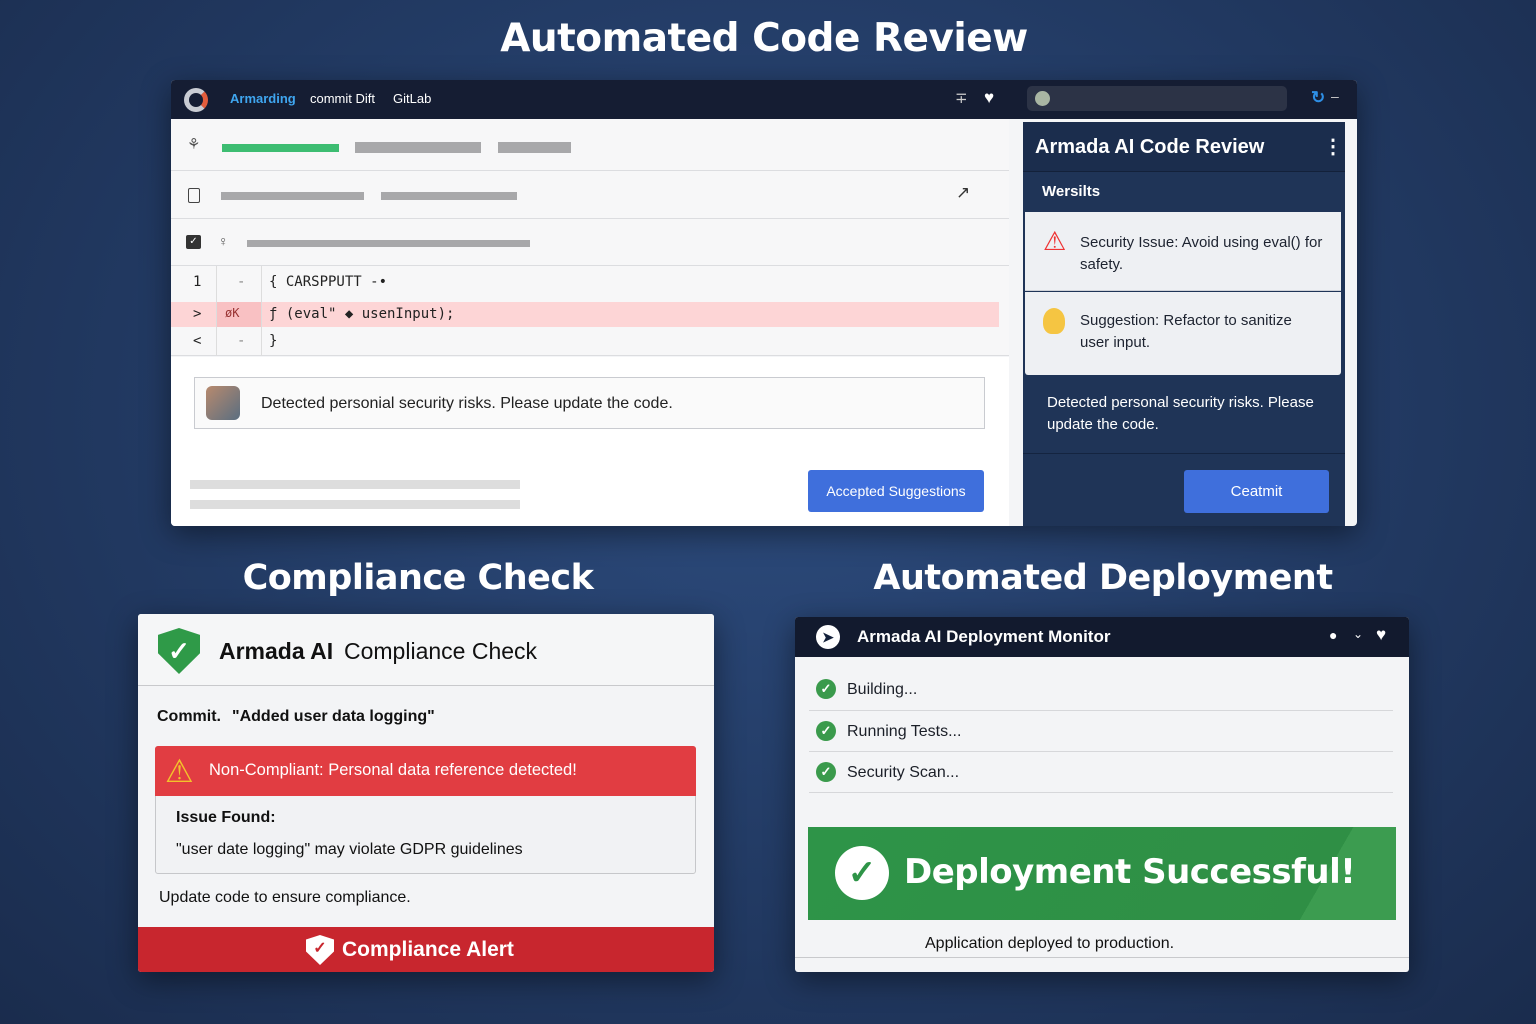  I want to click on compliance-title: Compliance Check, so click(441, 651).